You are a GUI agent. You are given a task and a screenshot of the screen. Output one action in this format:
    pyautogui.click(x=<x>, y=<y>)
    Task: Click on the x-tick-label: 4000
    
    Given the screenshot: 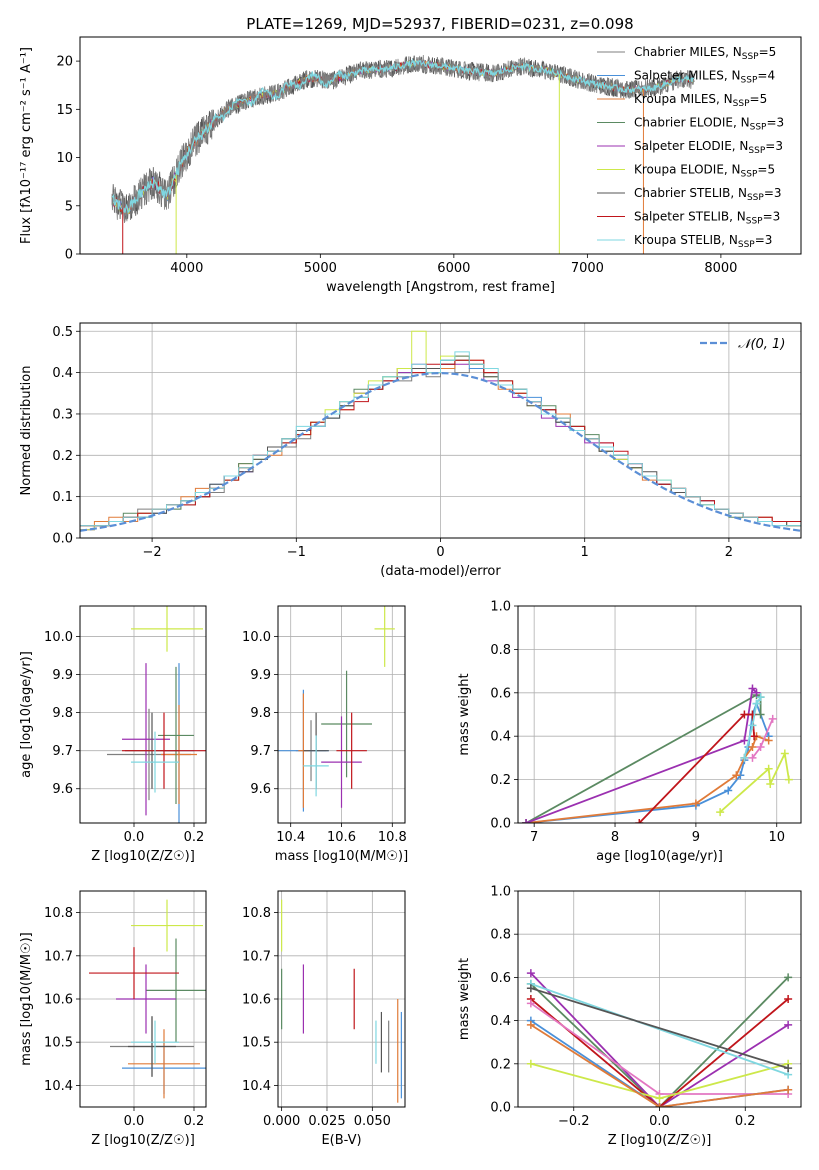 What is the action you would take?
    pyautogui.click(x=186, y=268)
    